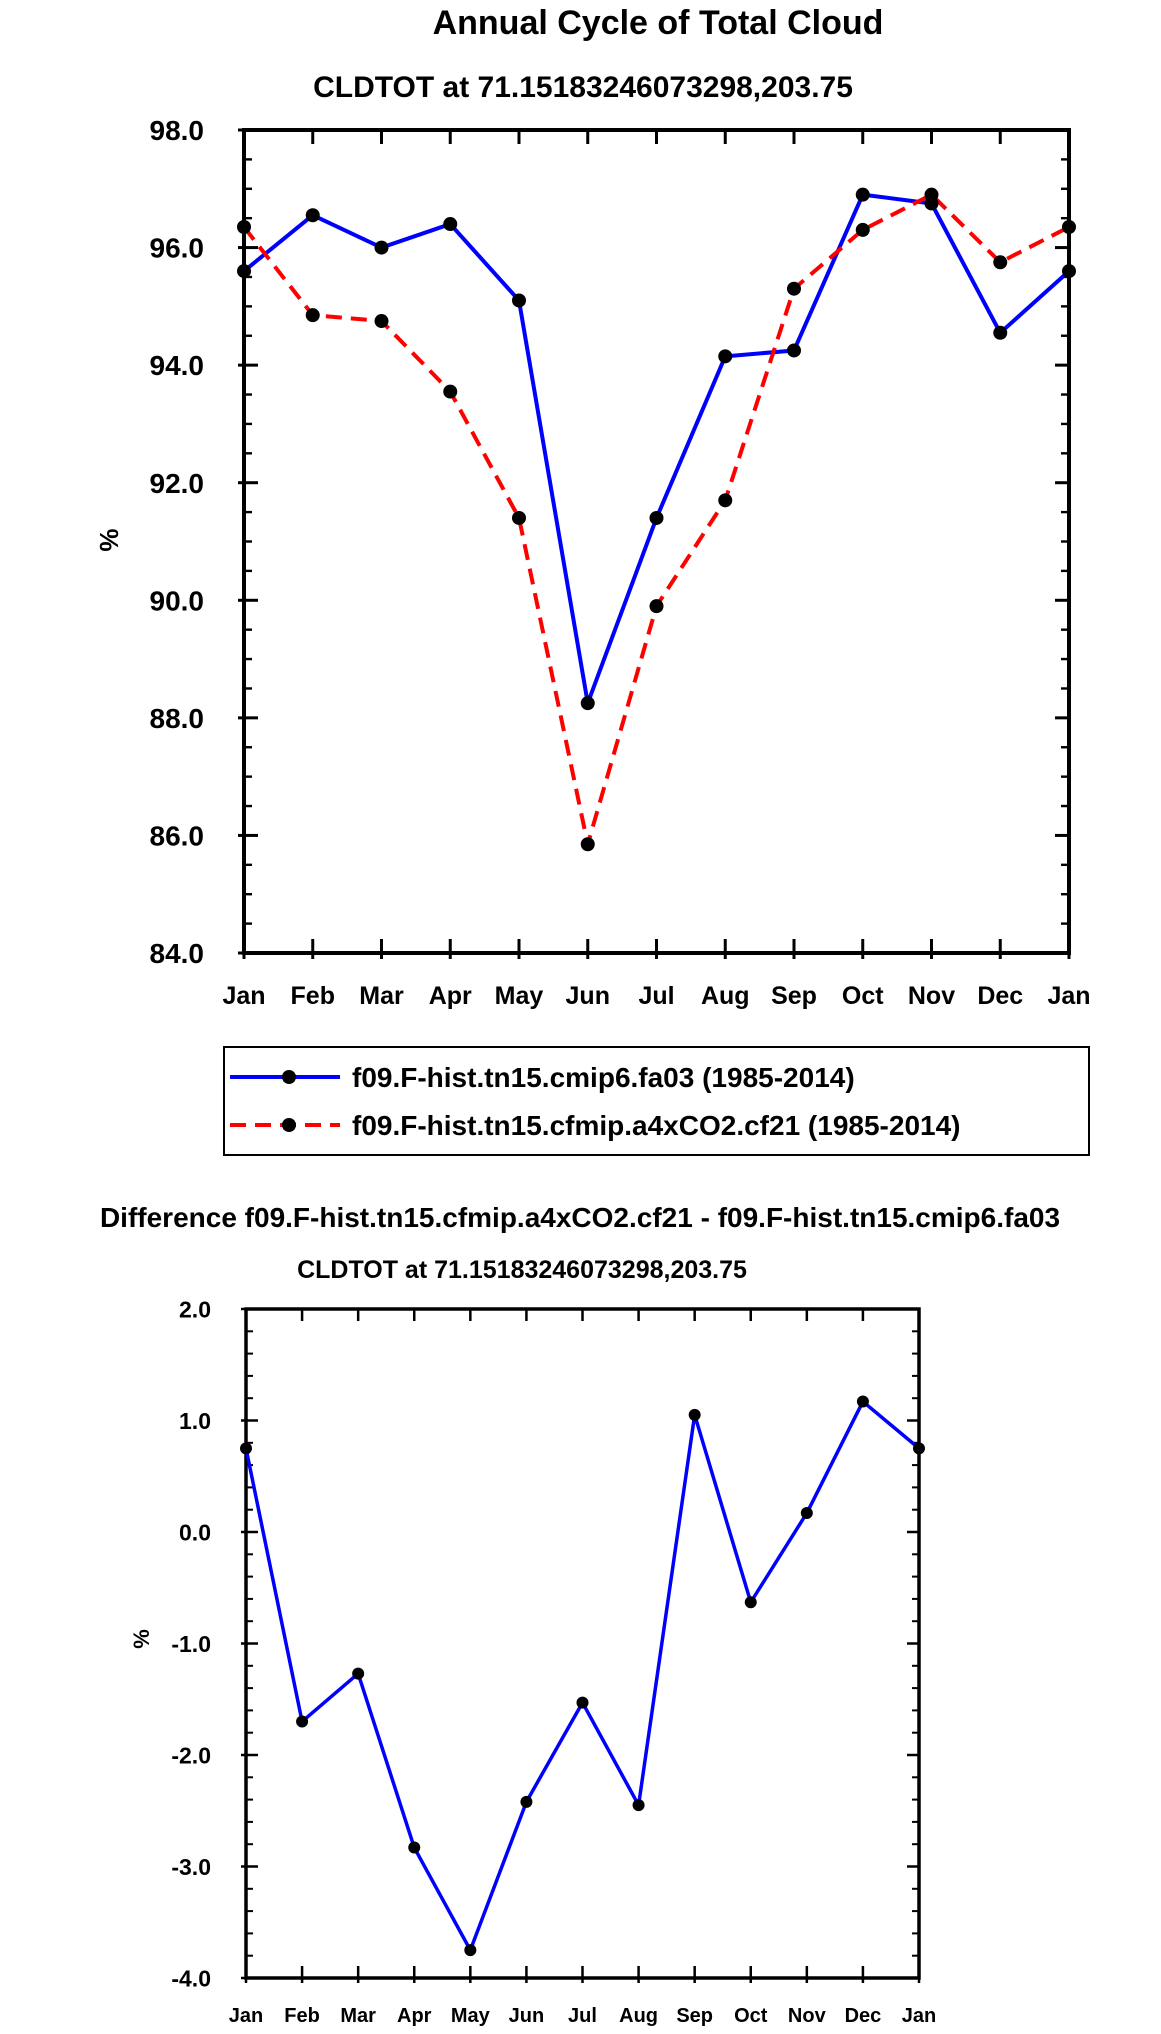 This screenshot has width=1161, height=2034. I want to click on y-tick-label: 0.0, so click(195, 1532).